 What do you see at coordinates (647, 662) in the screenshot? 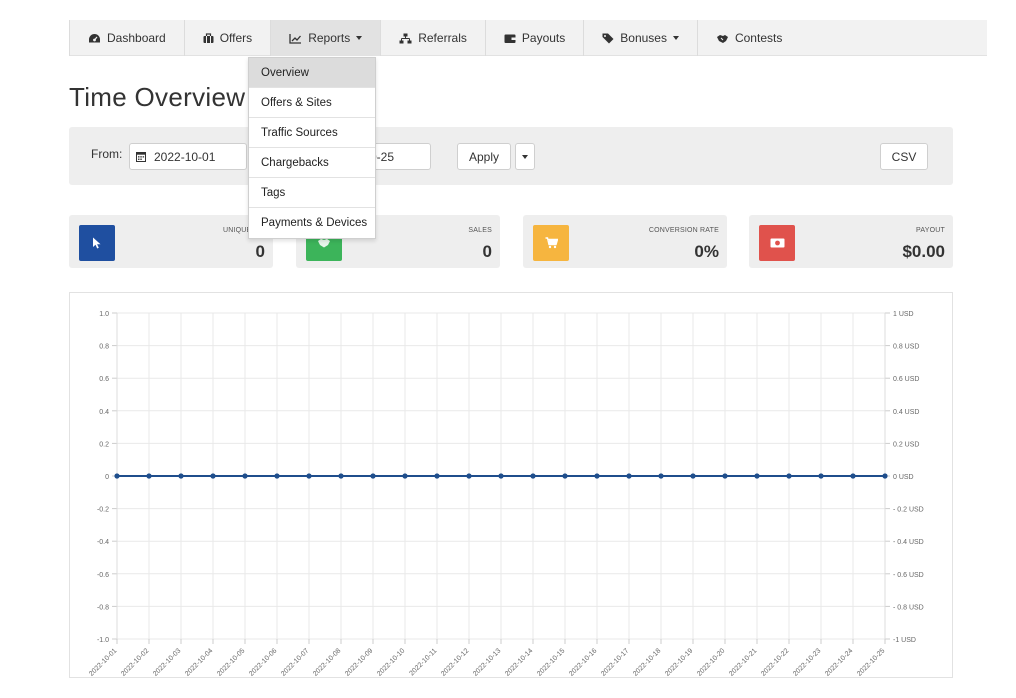
I see `x-tick-label: 2022-10-18` at bounding box center [647, 662].